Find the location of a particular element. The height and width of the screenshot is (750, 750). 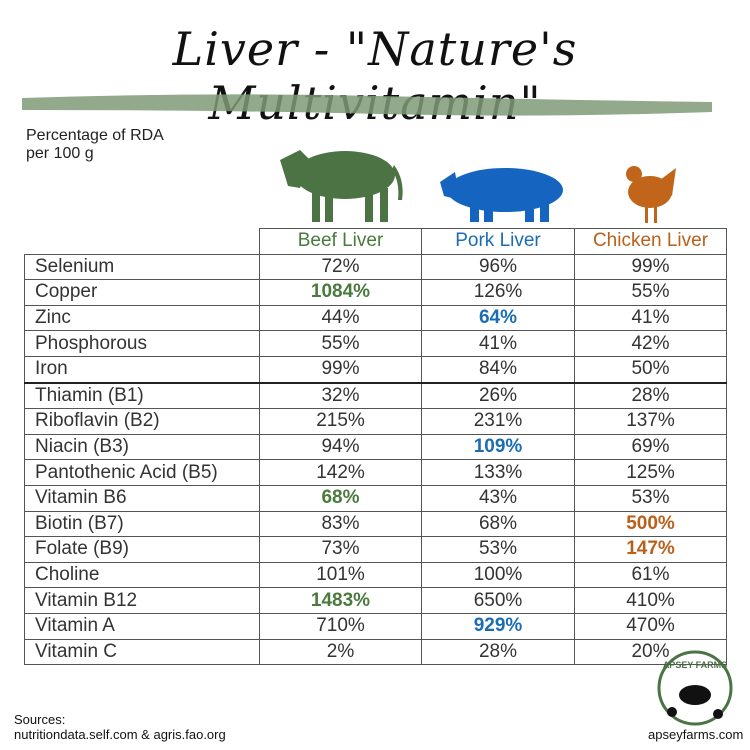

table-row: Iron 99% 84% 50% is located at coordinates (375, 369).